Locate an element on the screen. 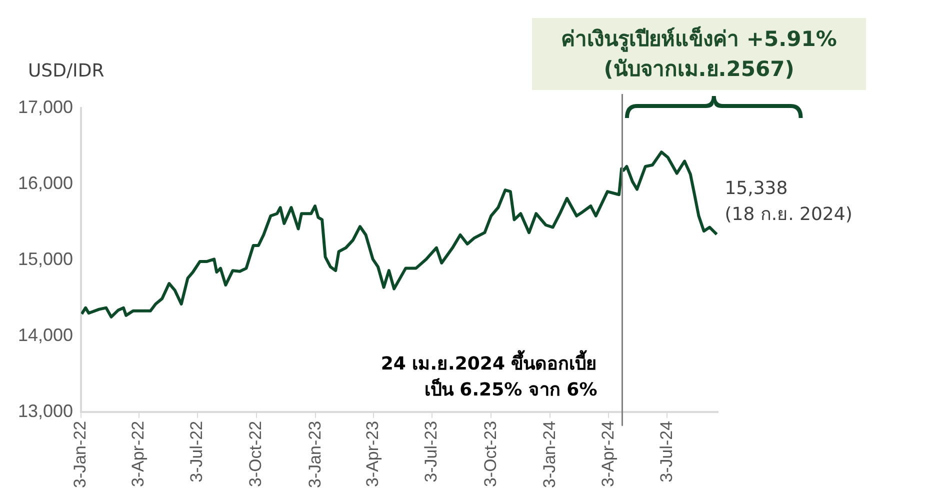 The width and height of the screenshot is (929, 493). y-tick-label: 17,000 is located at coordinates (46, 106).